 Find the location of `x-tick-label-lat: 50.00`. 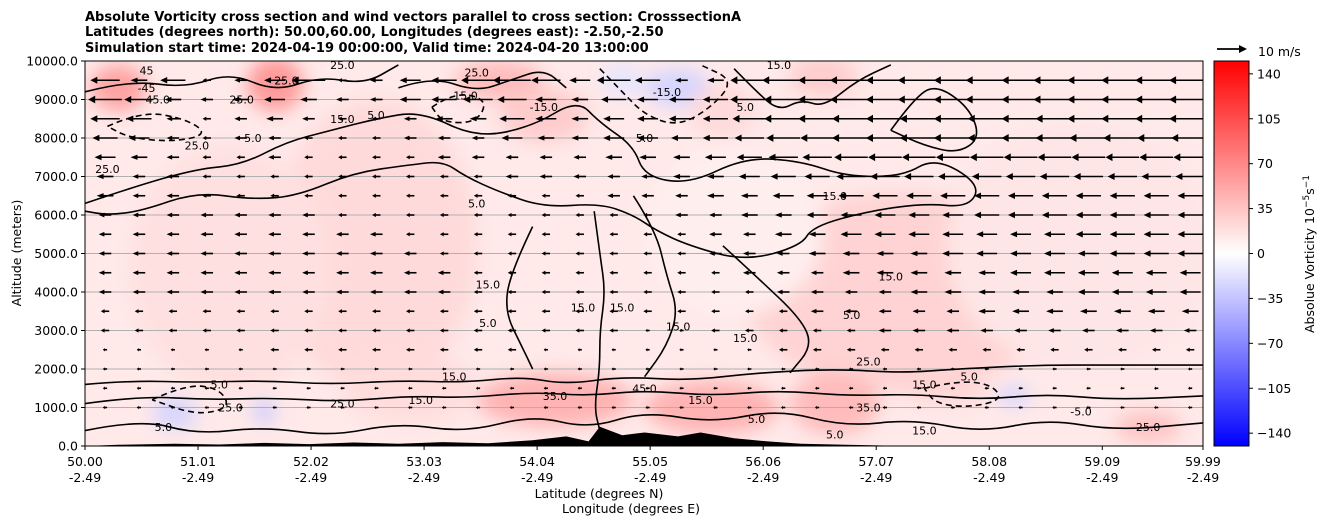

x-tick-label-lat: 50.00 is located at coordinates (85, 461).